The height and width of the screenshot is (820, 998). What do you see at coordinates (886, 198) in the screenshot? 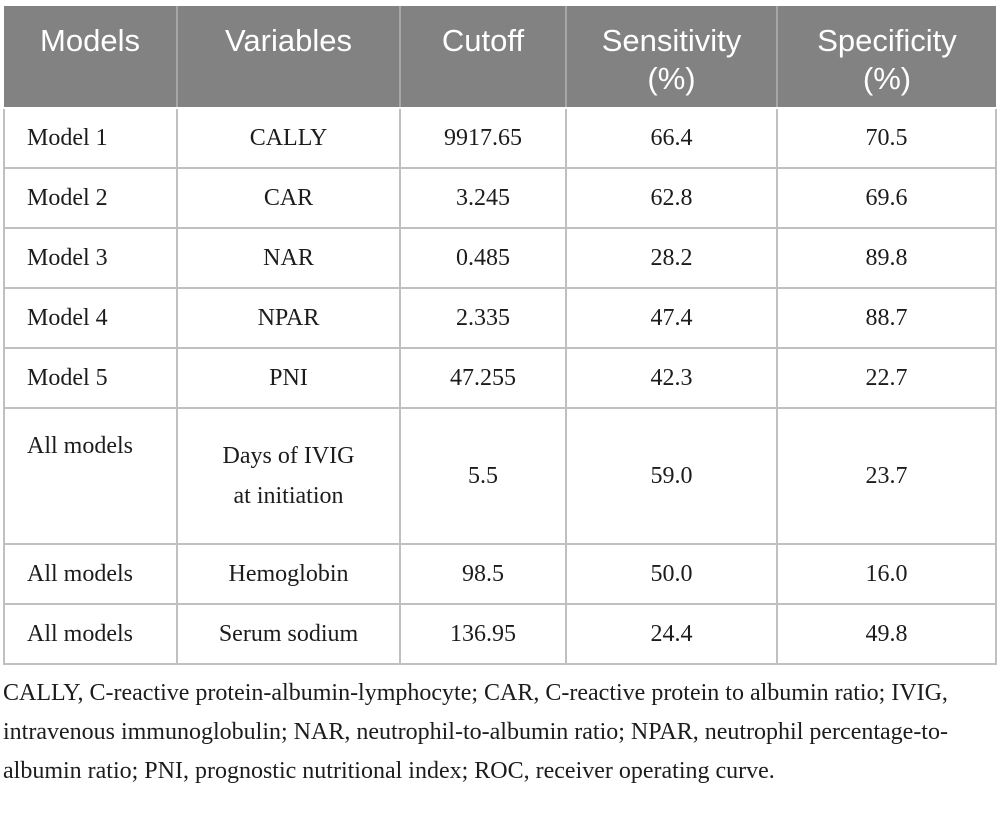
I see `specificity-cell: 69.6` at bounding box center [886, 198].